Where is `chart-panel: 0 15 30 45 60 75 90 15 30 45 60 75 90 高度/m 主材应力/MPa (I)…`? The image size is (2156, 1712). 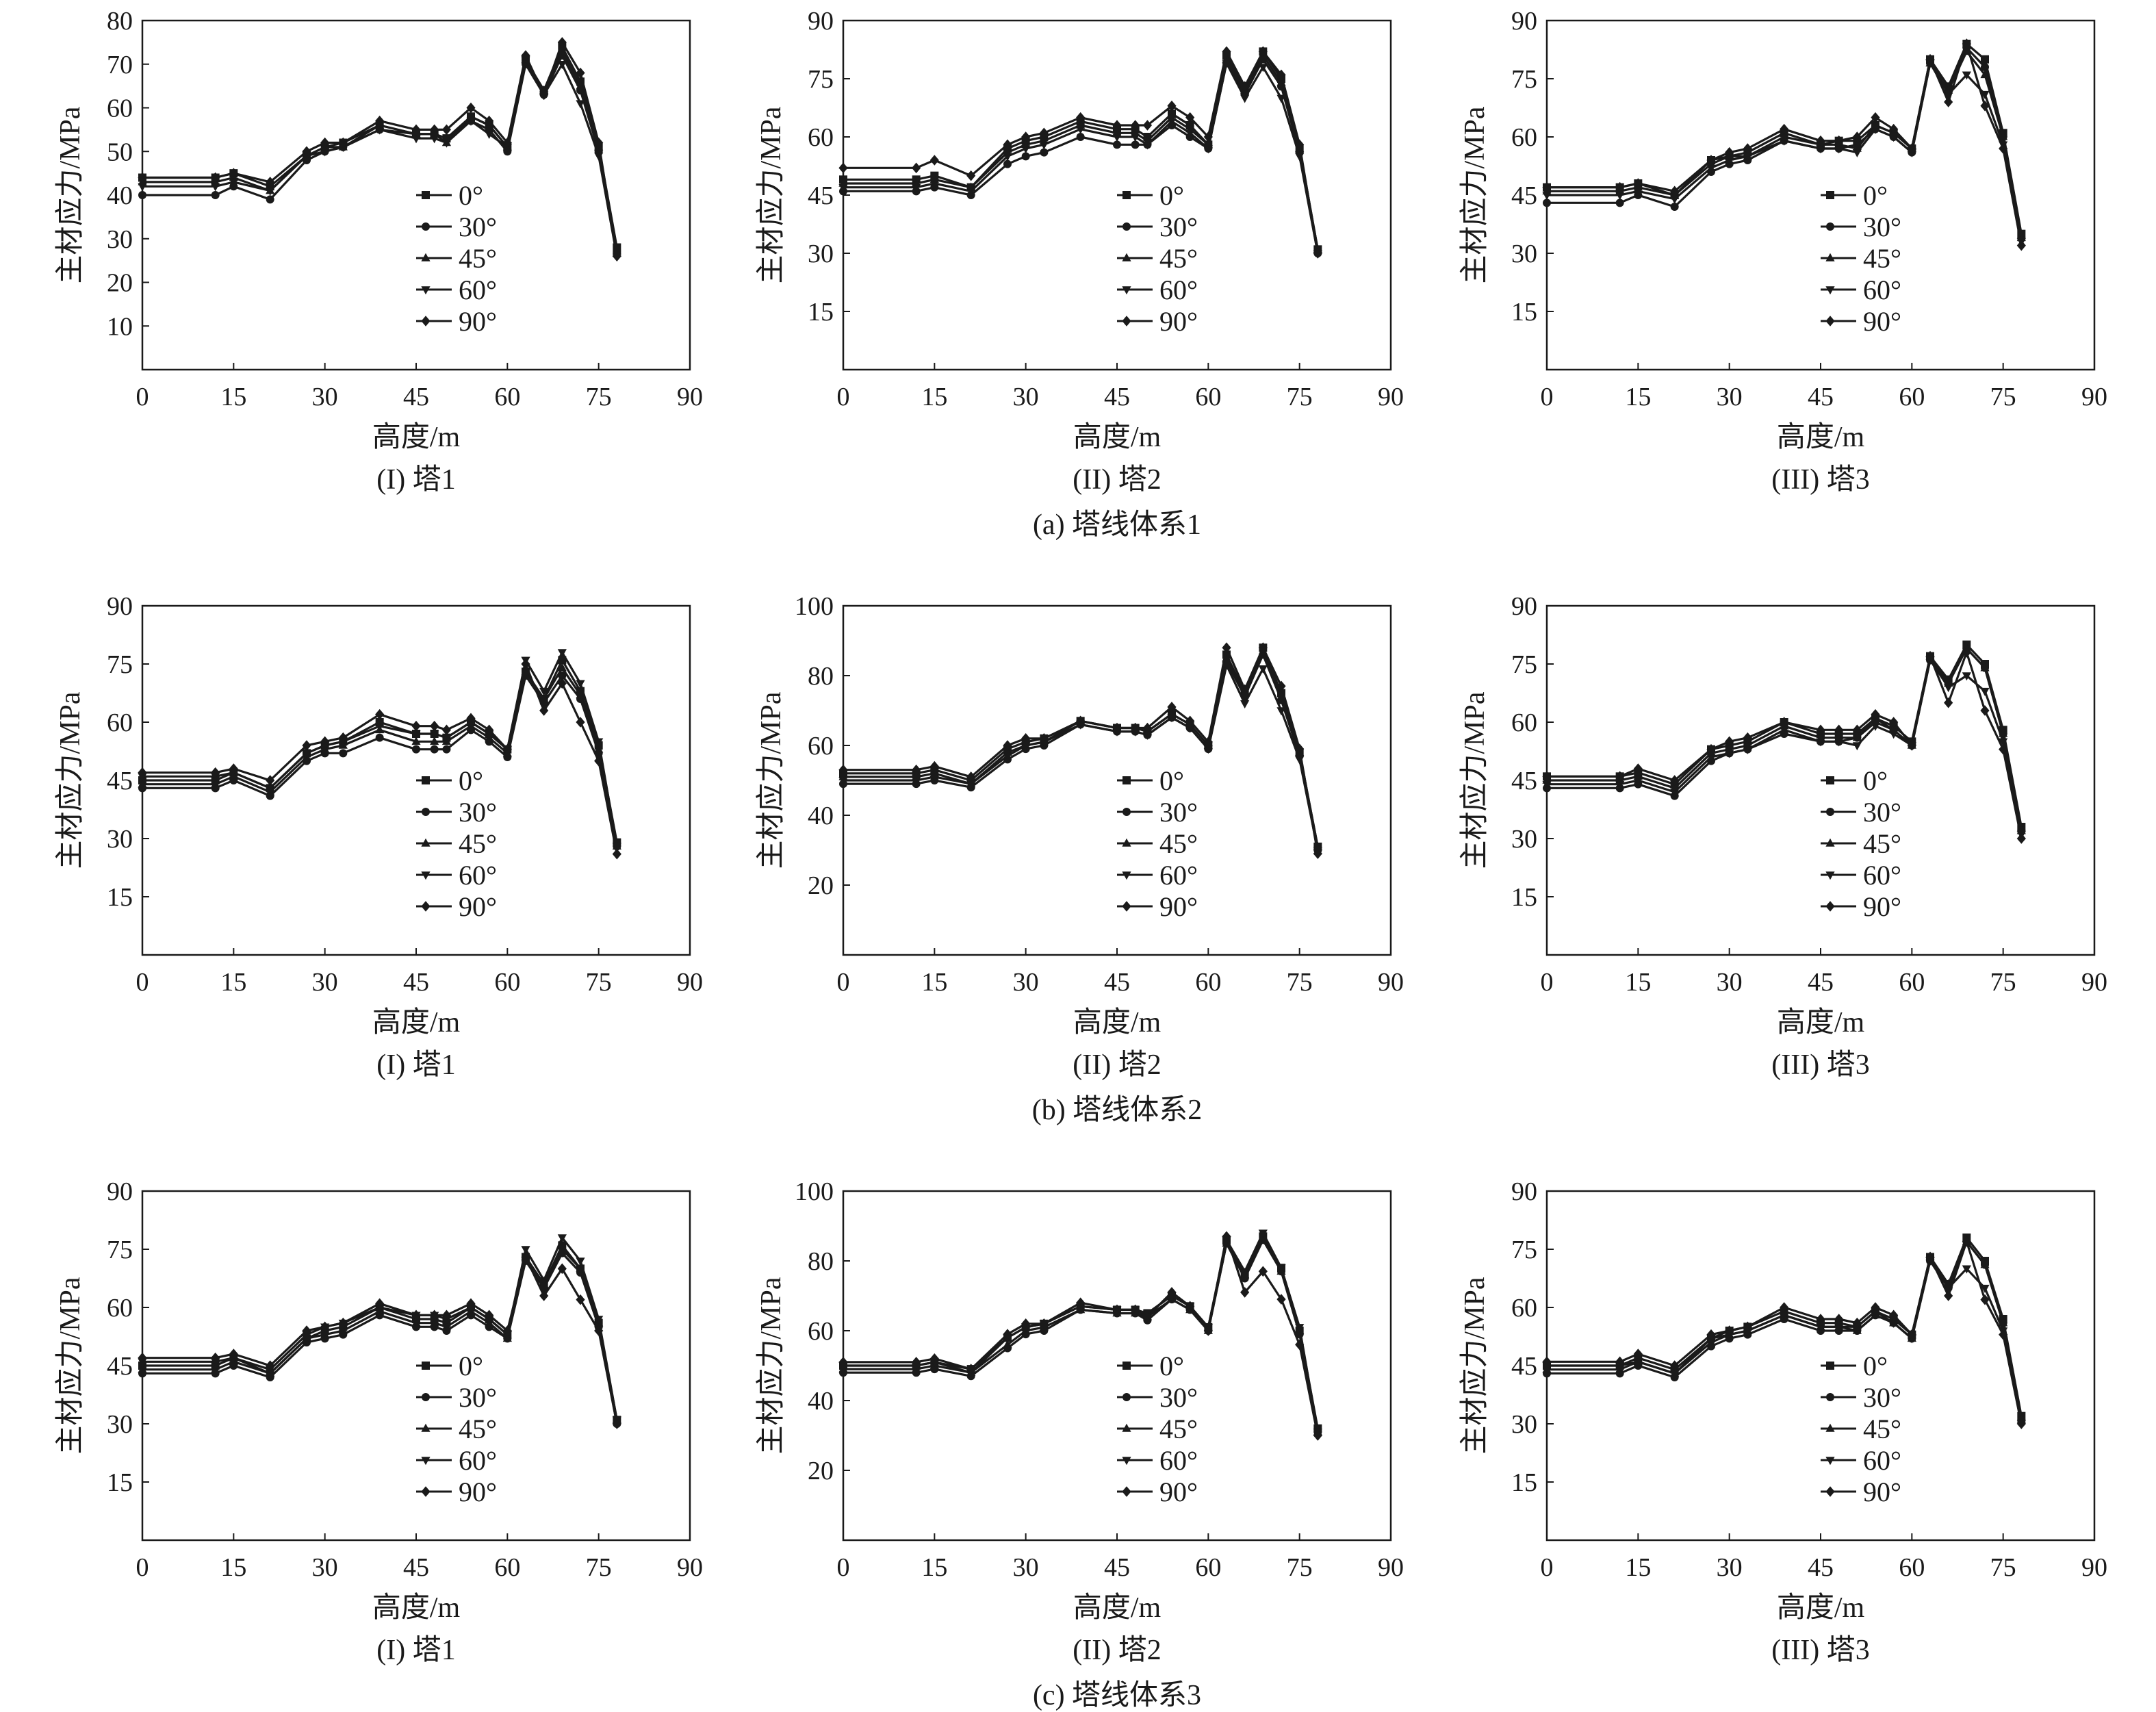
chart-panel: 0 15 30 45 60 75 90 15 30 45 60 75 90 高度/m 主材应力/MPa (I)… is located at coordinates (378, 836).